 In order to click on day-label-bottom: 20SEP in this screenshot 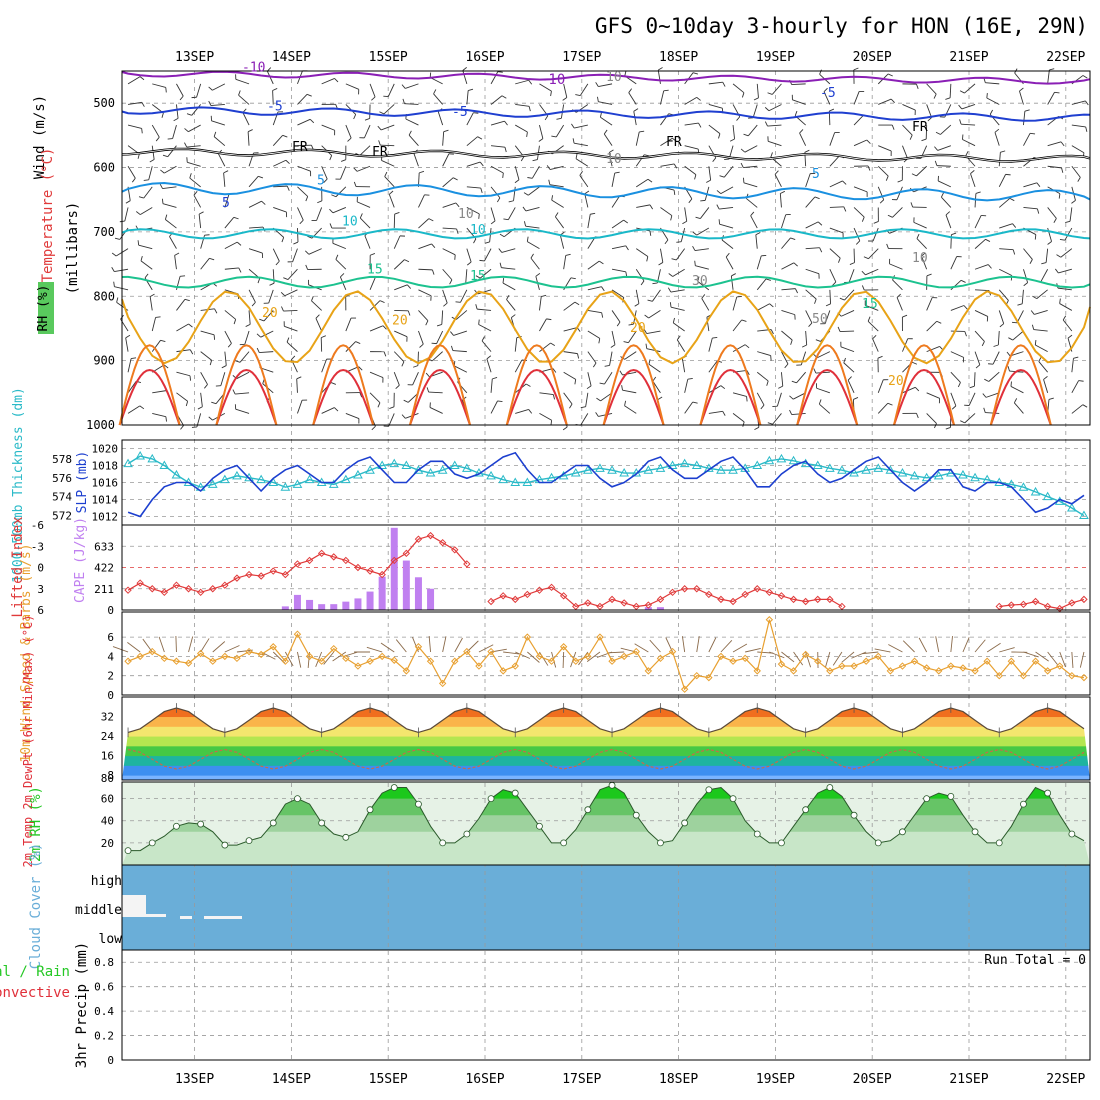, I will do `click(872, 1079)`.